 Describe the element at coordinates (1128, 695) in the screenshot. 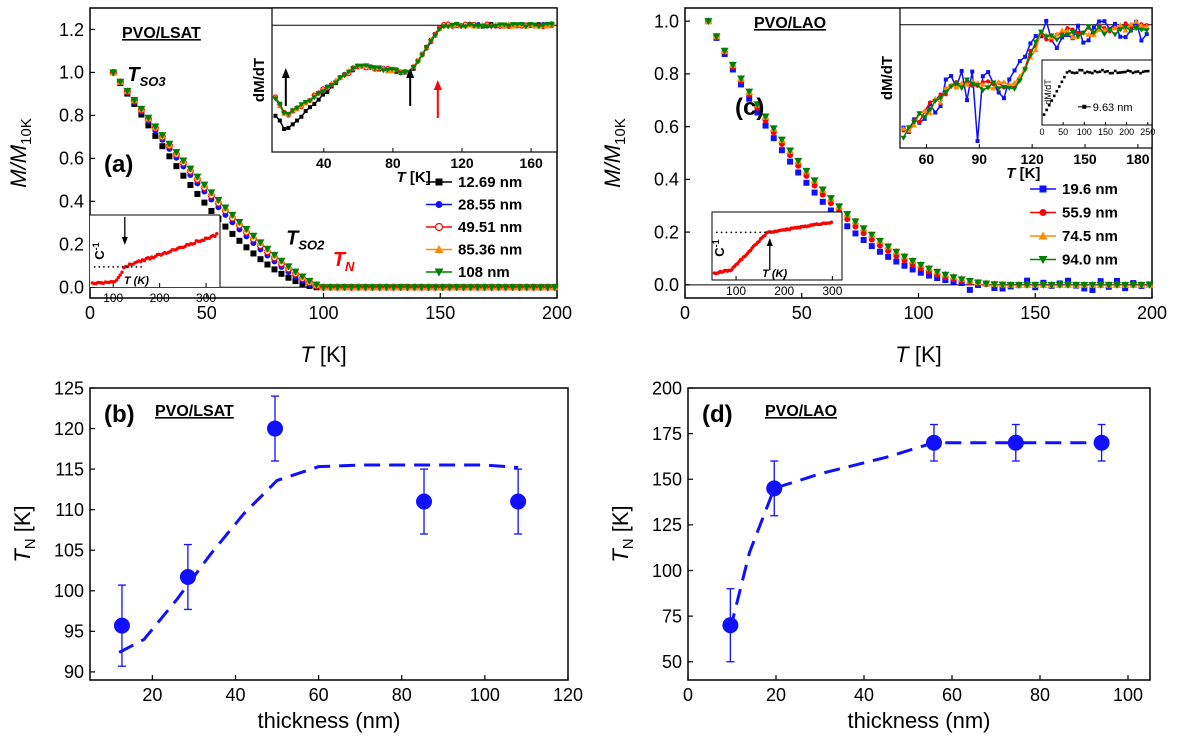

I see `panel-d-xtick-label: 100` at that location.